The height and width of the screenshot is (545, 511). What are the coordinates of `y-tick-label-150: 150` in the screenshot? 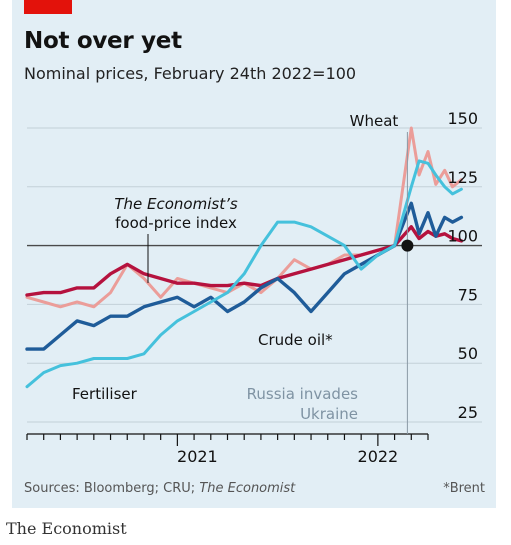 It's located at (462, 118).